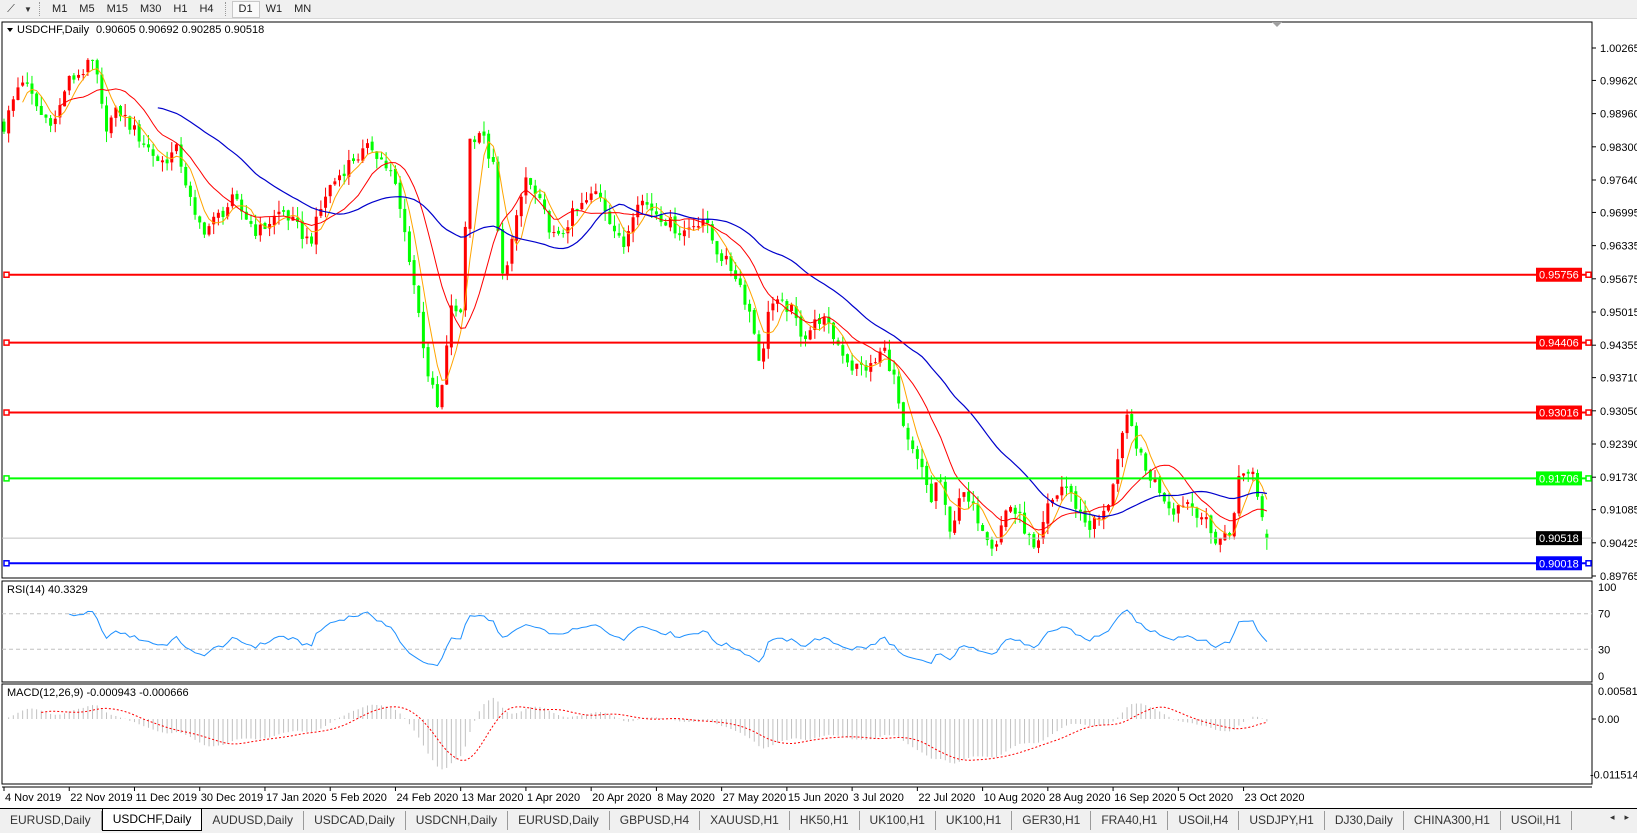 Image resolution: width=1637 pixels, height=833 pixels. Describe the element at coordinates (87, 9) in the screenshot. I see `timeframe-m5-button: M5` at that location.